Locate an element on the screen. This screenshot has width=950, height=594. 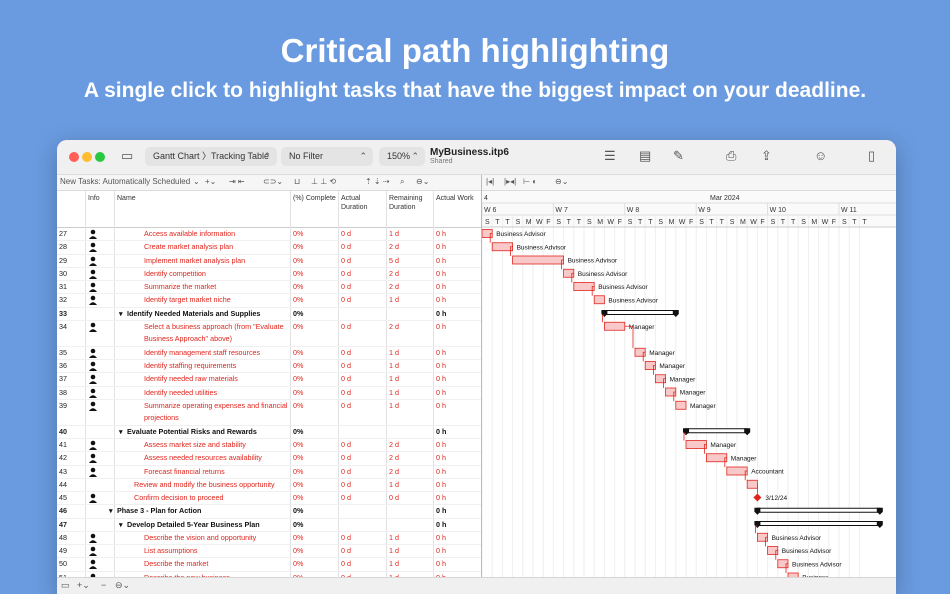
table-row: 30 Identify competition 0% 0 d 2 d 0 h is located at coordinates (269, 274).